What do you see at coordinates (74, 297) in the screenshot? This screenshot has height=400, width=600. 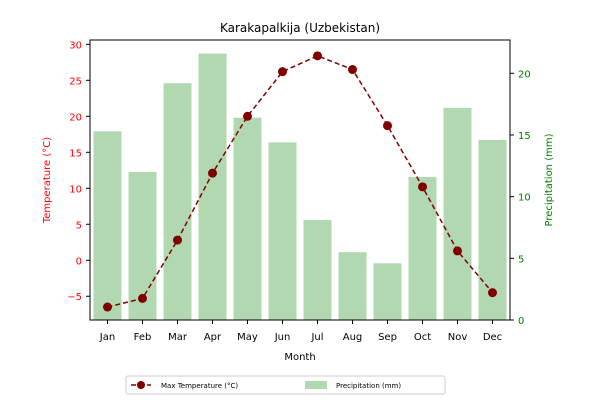 I see `left-tick-label: −5` at bounding box center [74, 297].